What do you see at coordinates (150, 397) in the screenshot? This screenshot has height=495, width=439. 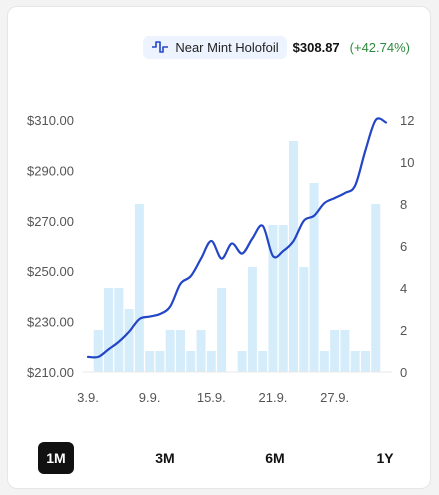 I see `x-axis-tick: 9.9.` at bounding box center [150, 397].